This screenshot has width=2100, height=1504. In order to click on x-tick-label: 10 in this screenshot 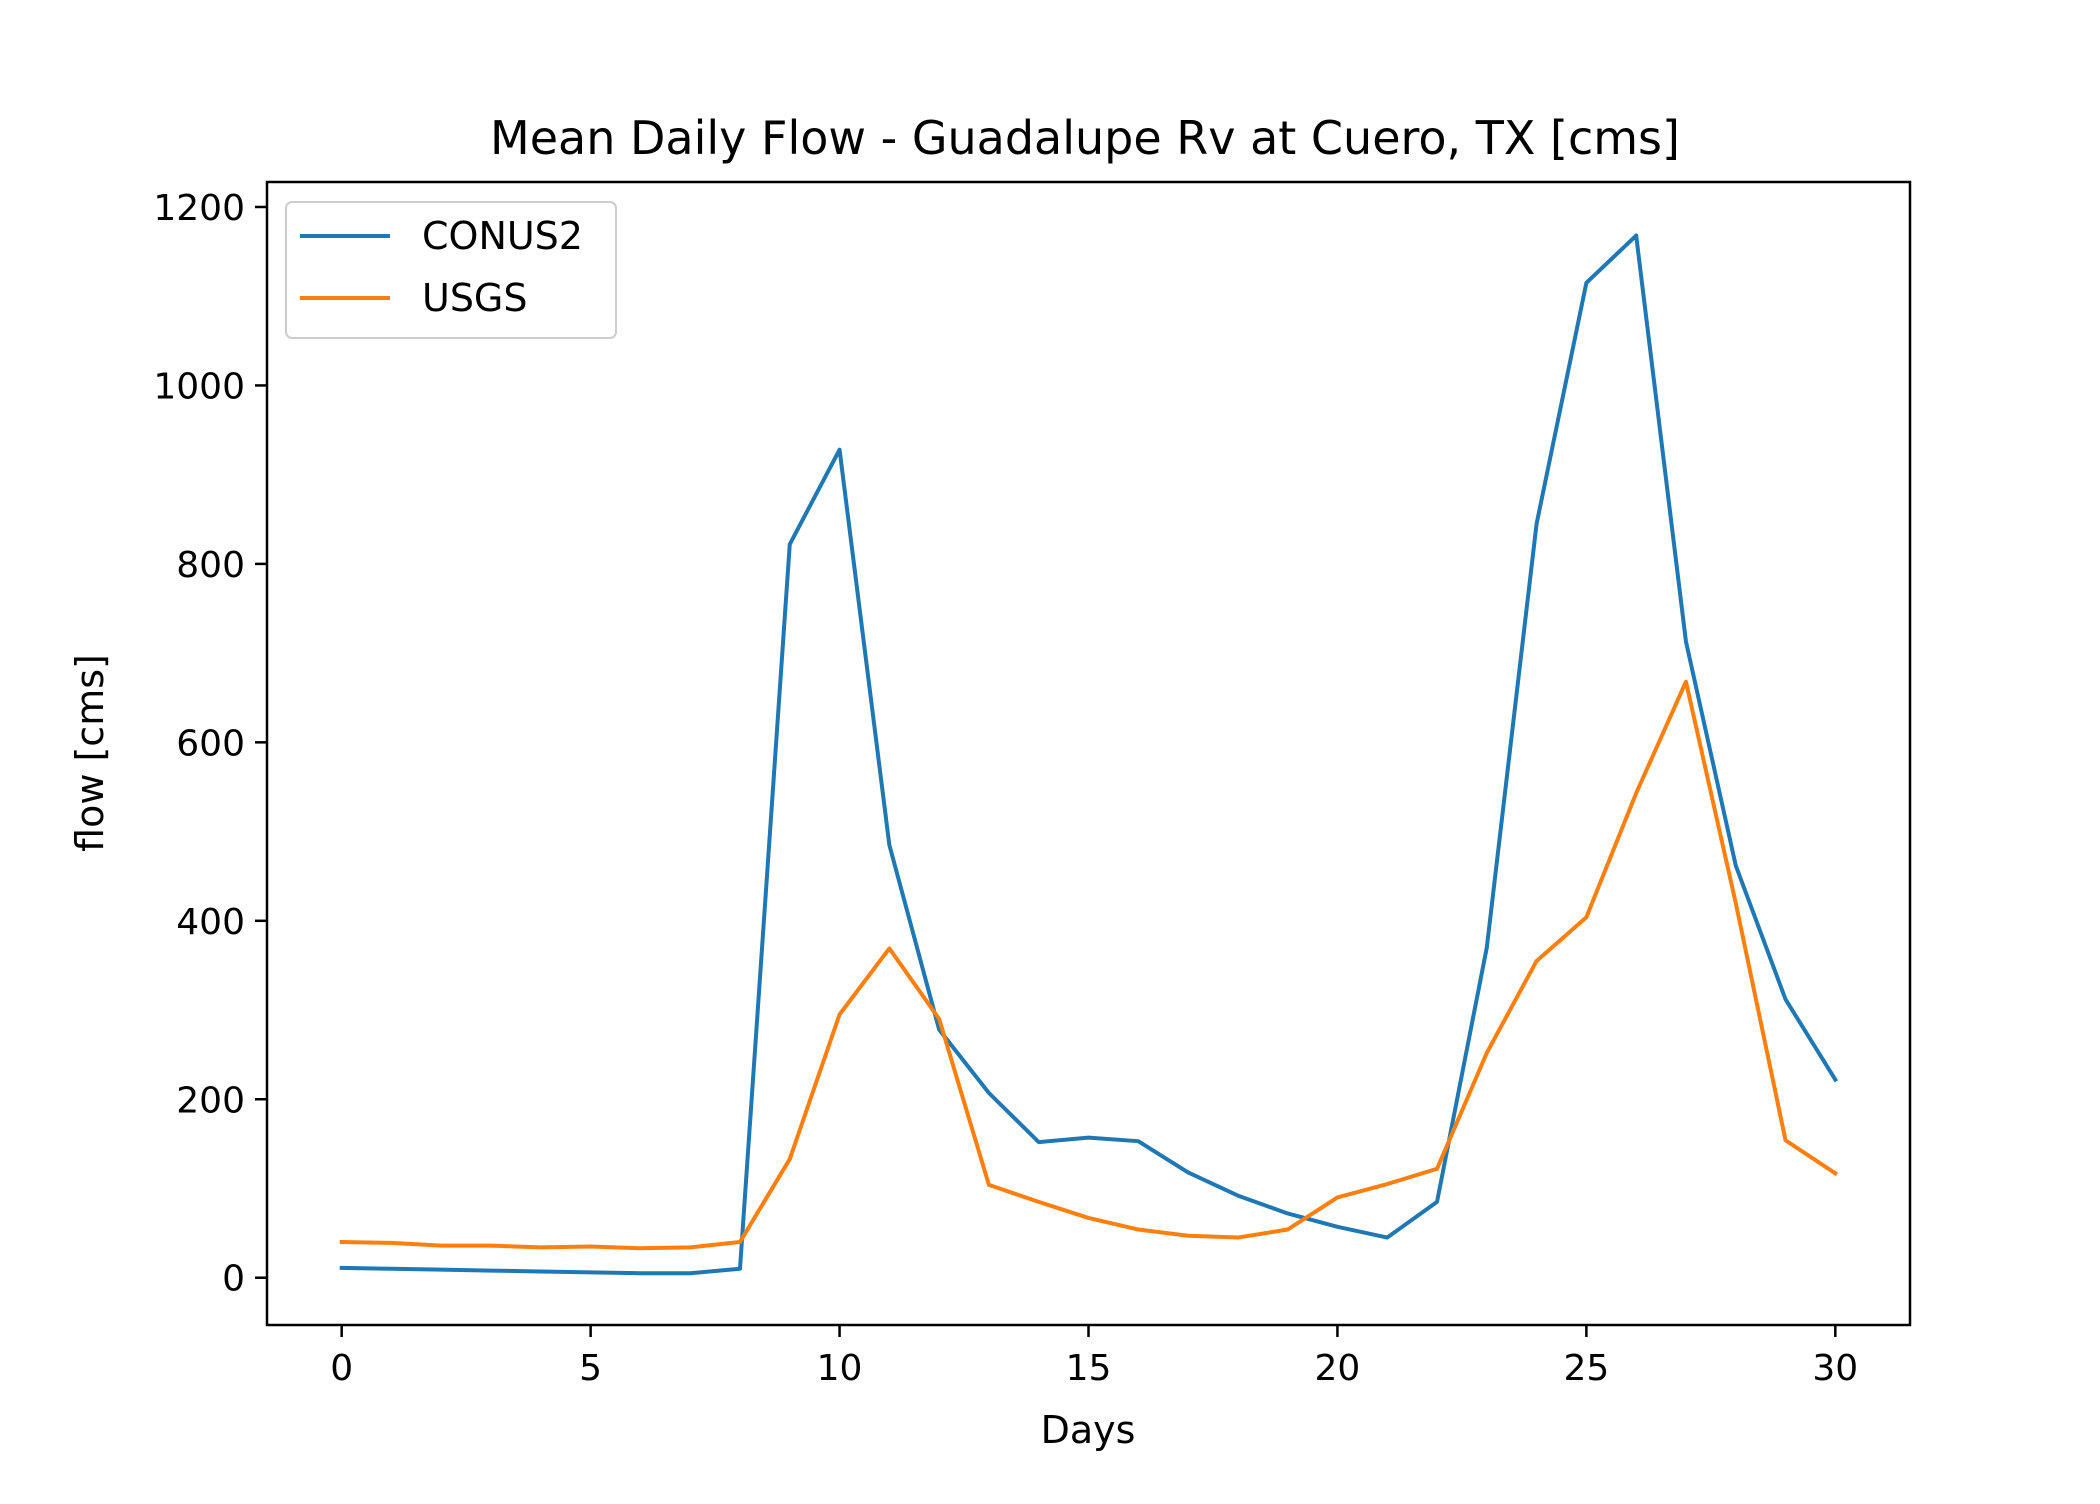, I will do `click(840, 1368)`.